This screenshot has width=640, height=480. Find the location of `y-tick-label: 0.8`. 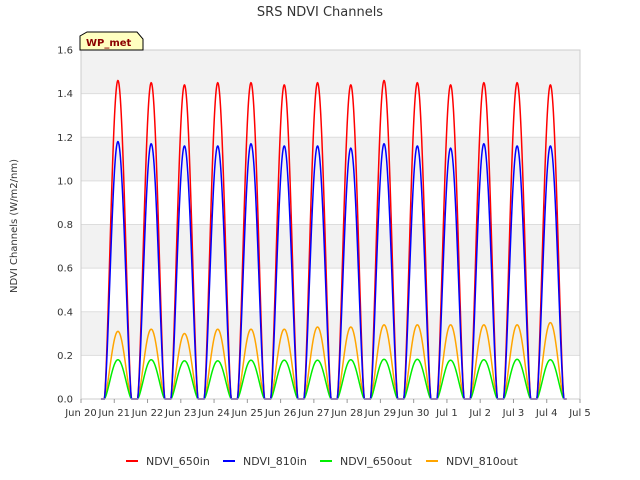

y-tick-label: 0.8 is located at coordinates (65, 225).